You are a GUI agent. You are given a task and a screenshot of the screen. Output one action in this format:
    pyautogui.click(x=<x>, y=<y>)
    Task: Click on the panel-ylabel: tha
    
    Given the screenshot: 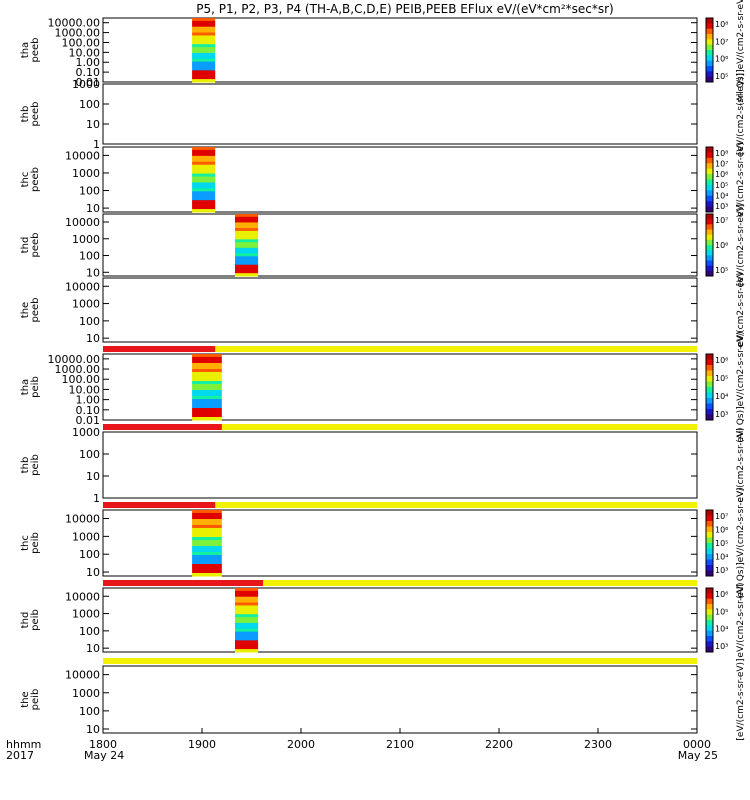 What is the action you would take?
    pyautogui.click(x=25, y=387)
    